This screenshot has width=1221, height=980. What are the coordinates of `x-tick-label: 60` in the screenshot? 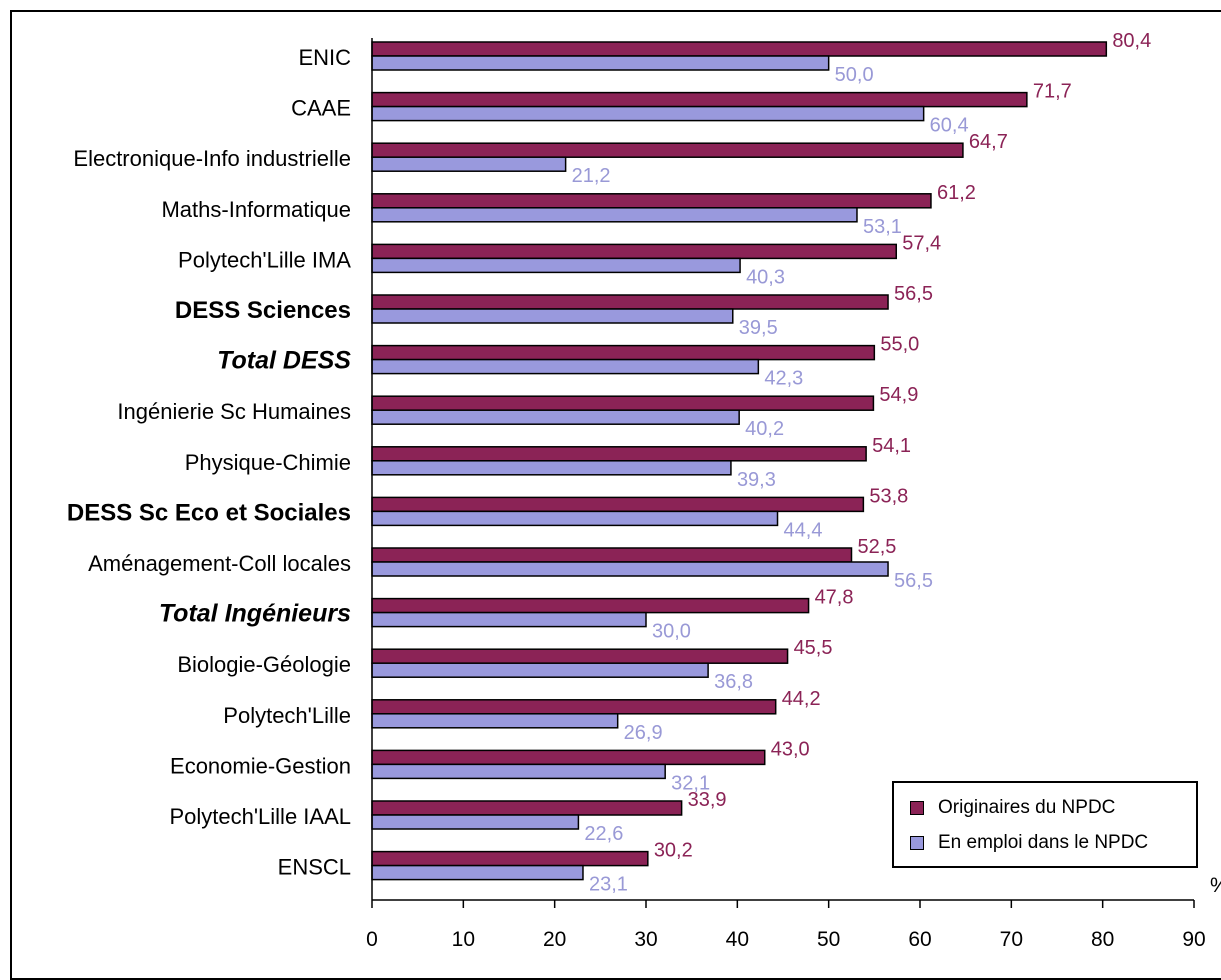 It's located at (919, 939).